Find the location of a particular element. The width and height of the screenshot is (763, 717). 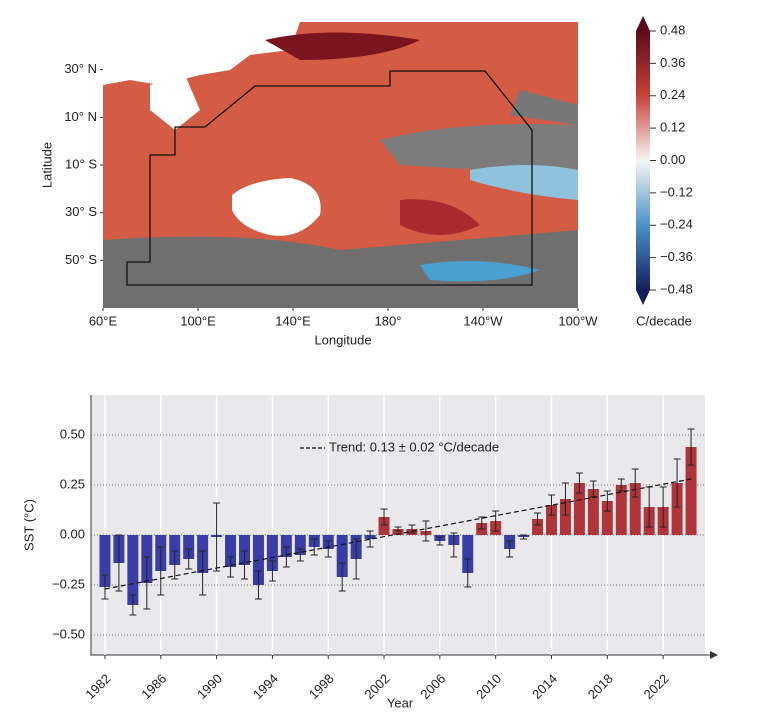

colorbar-tick-label: 0.00 is located at coordinates (672, 159).